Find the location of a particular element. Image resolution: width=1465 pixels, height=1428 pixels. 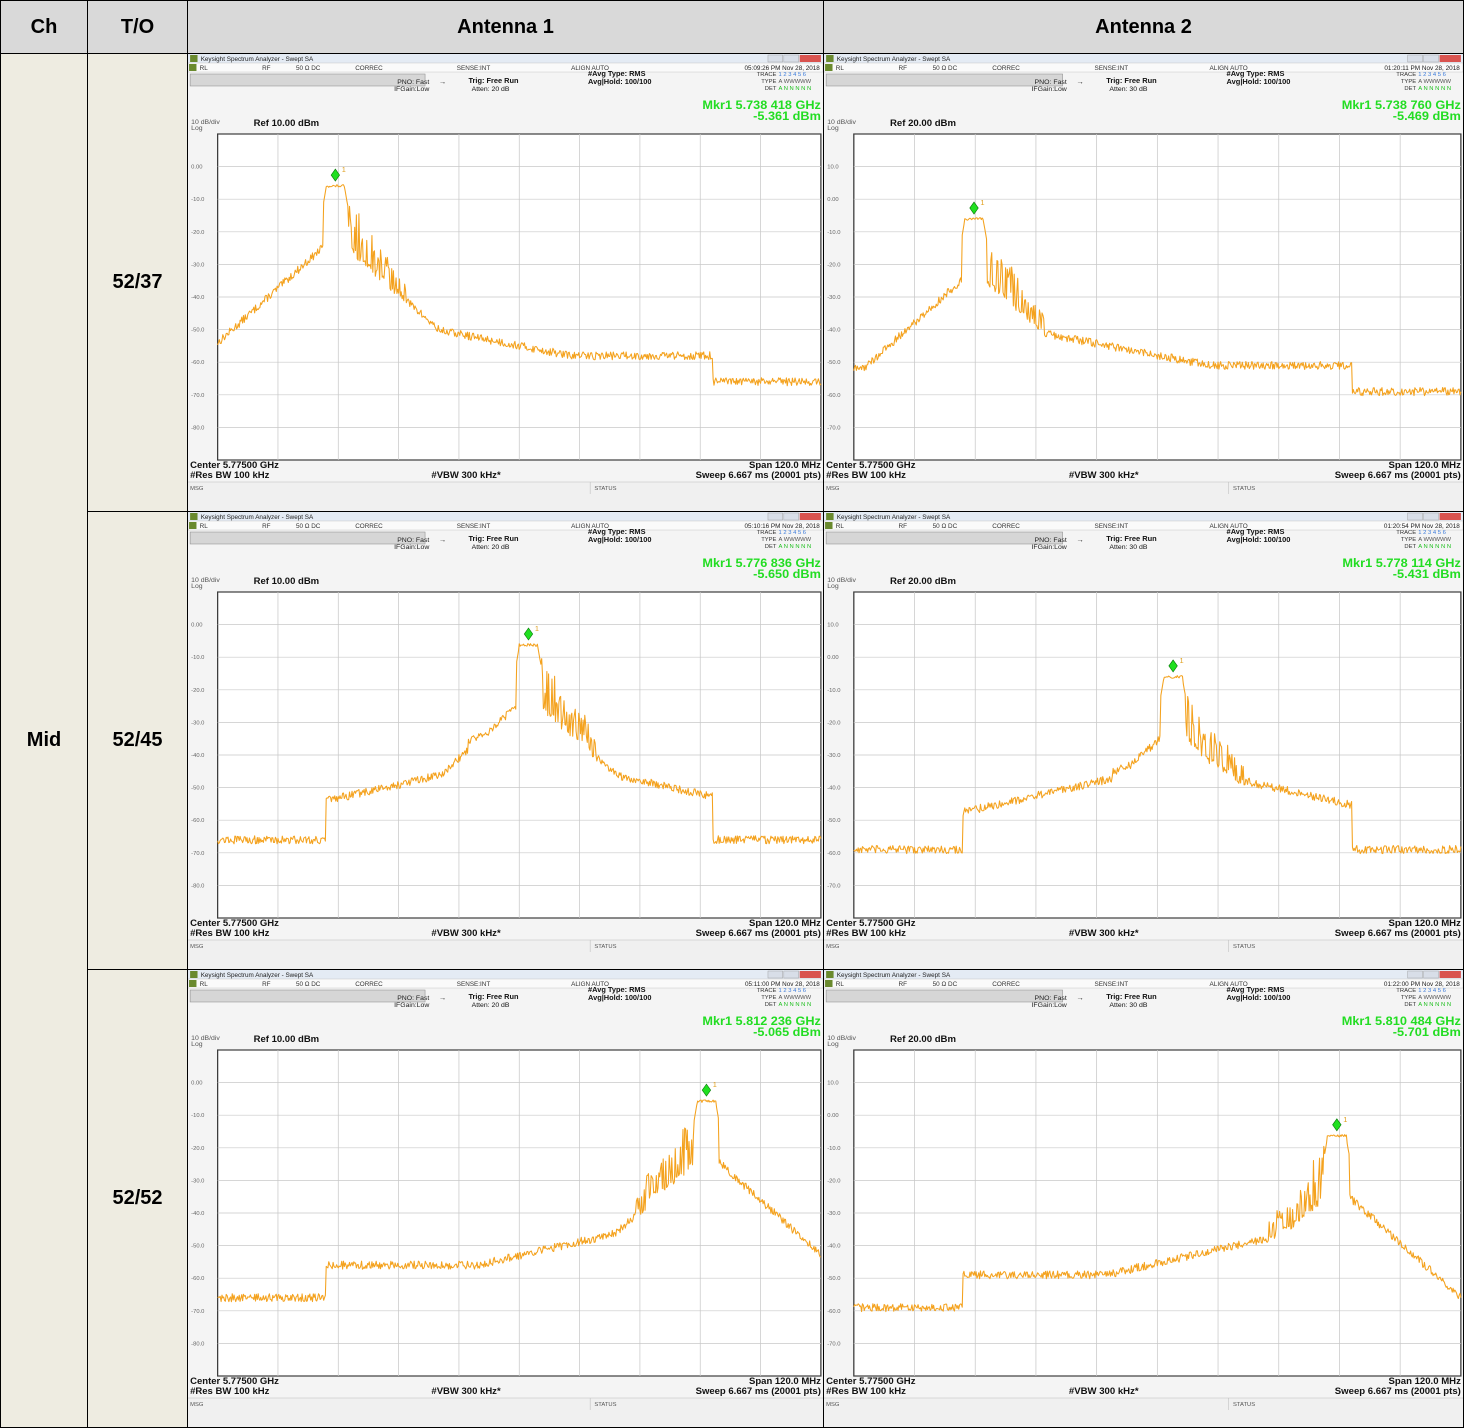

video-bandwidth: #VBW 300 kHz* is located at coordinates (1104, 933).